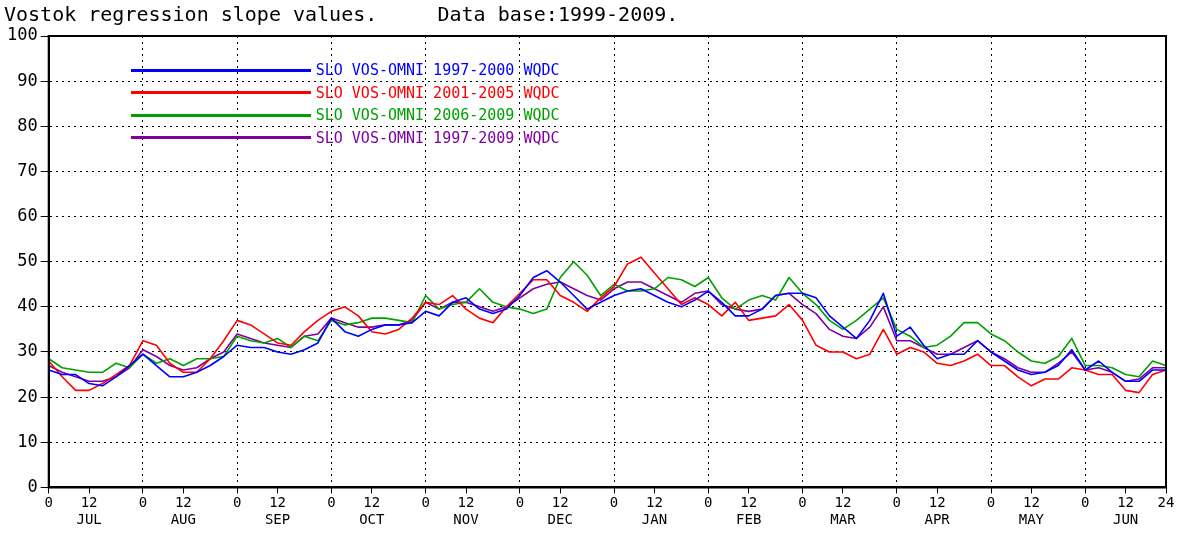 The height and width of the screenshot is (533, 1188). What do you see at coordinates (27, 350) in the screenshot?
I see `y-tick-label: 30` at bounding box center [27, 350].